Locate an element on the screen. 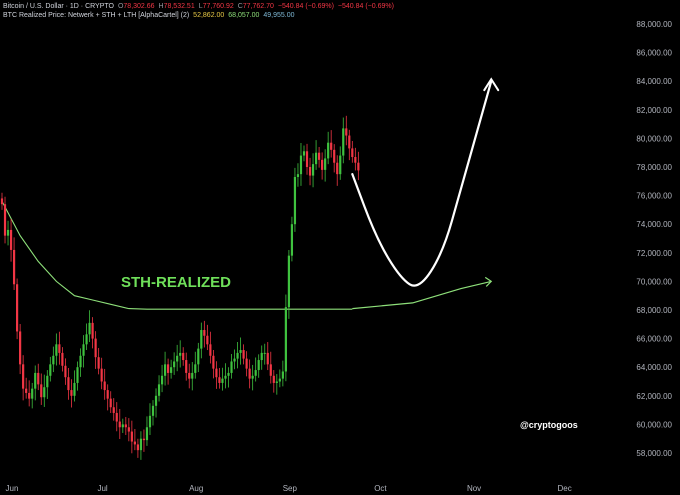  x-axis: Jun Jul Aug Sep Oct Nov Dec is located at coordinates (289, 488).